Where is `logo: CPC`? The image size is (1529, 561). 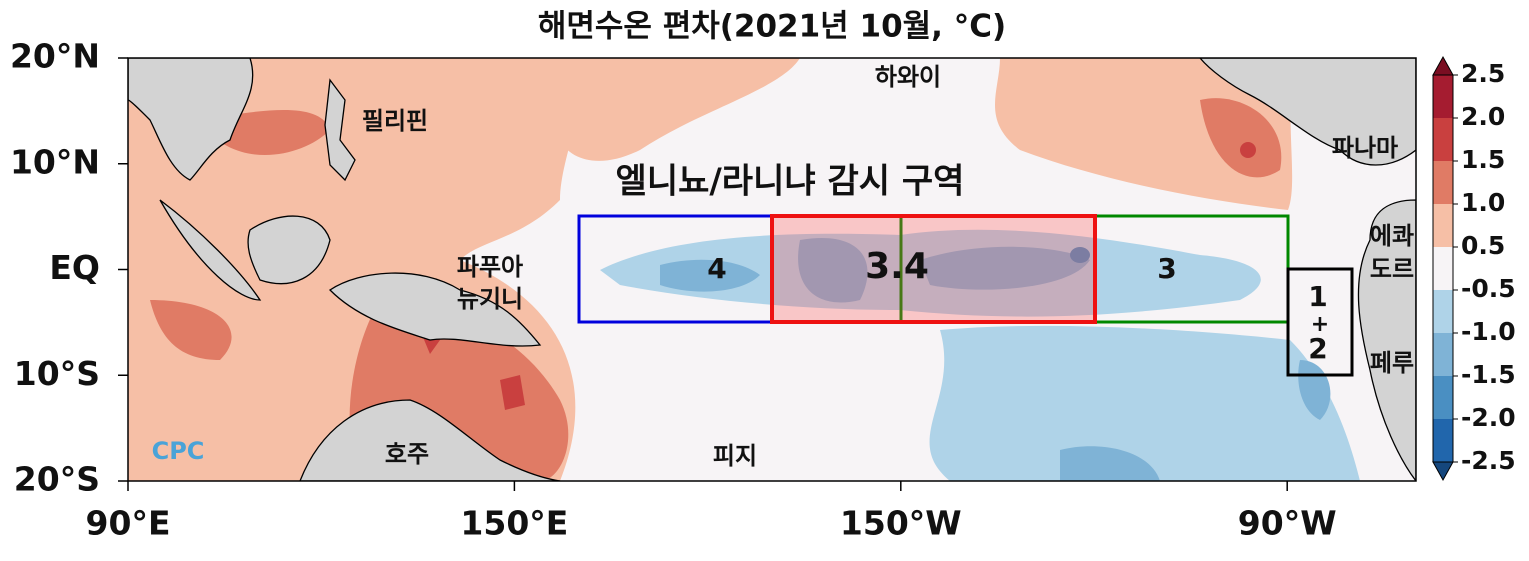 logo: CPC is located at coordinates (178, 451).